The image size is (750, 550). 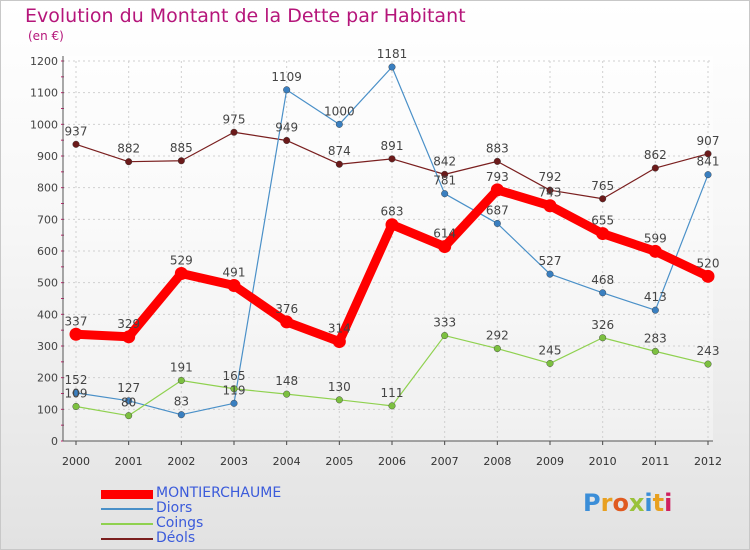 What do you see at coordinates (234, 376) in the screenshot?
I see `data-label: 165` at bounding box center [234, 376].